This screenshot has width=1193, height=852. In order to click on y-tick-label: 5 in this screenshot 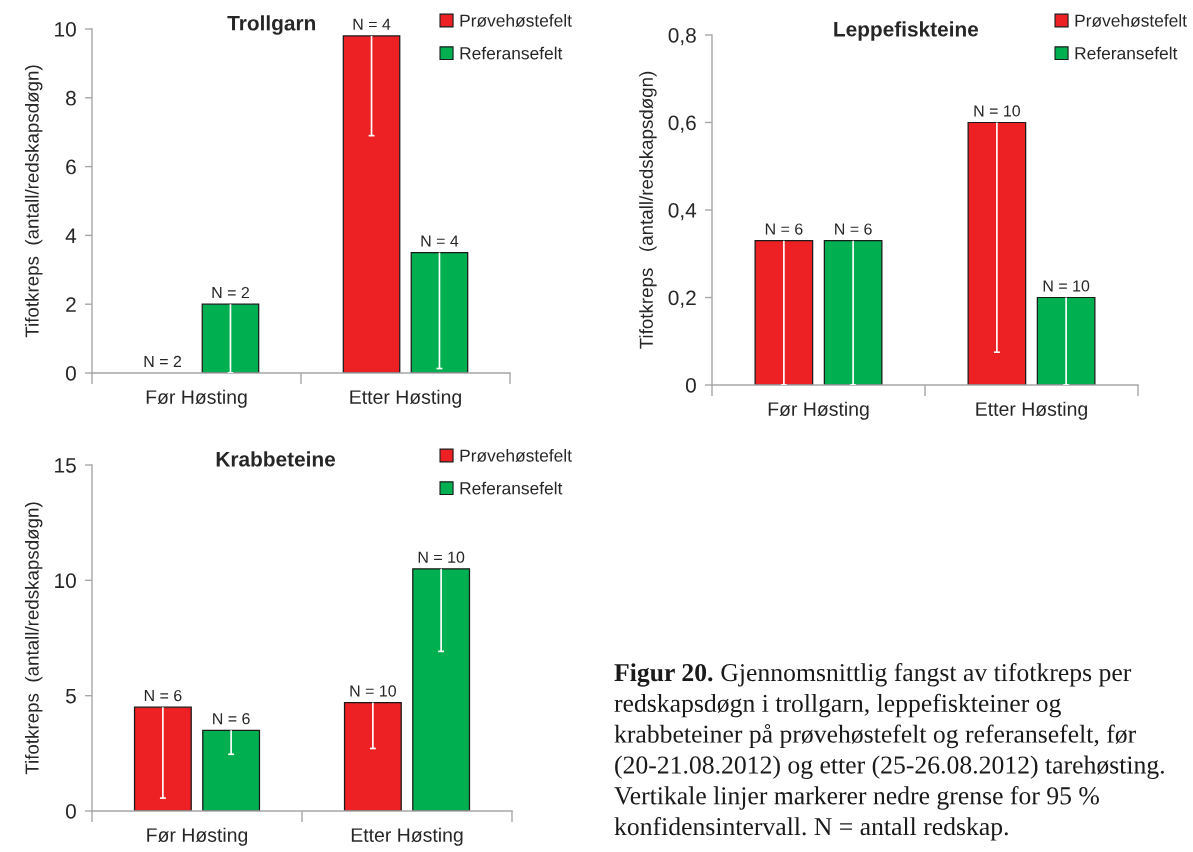, I will do `click(70, 696)`.